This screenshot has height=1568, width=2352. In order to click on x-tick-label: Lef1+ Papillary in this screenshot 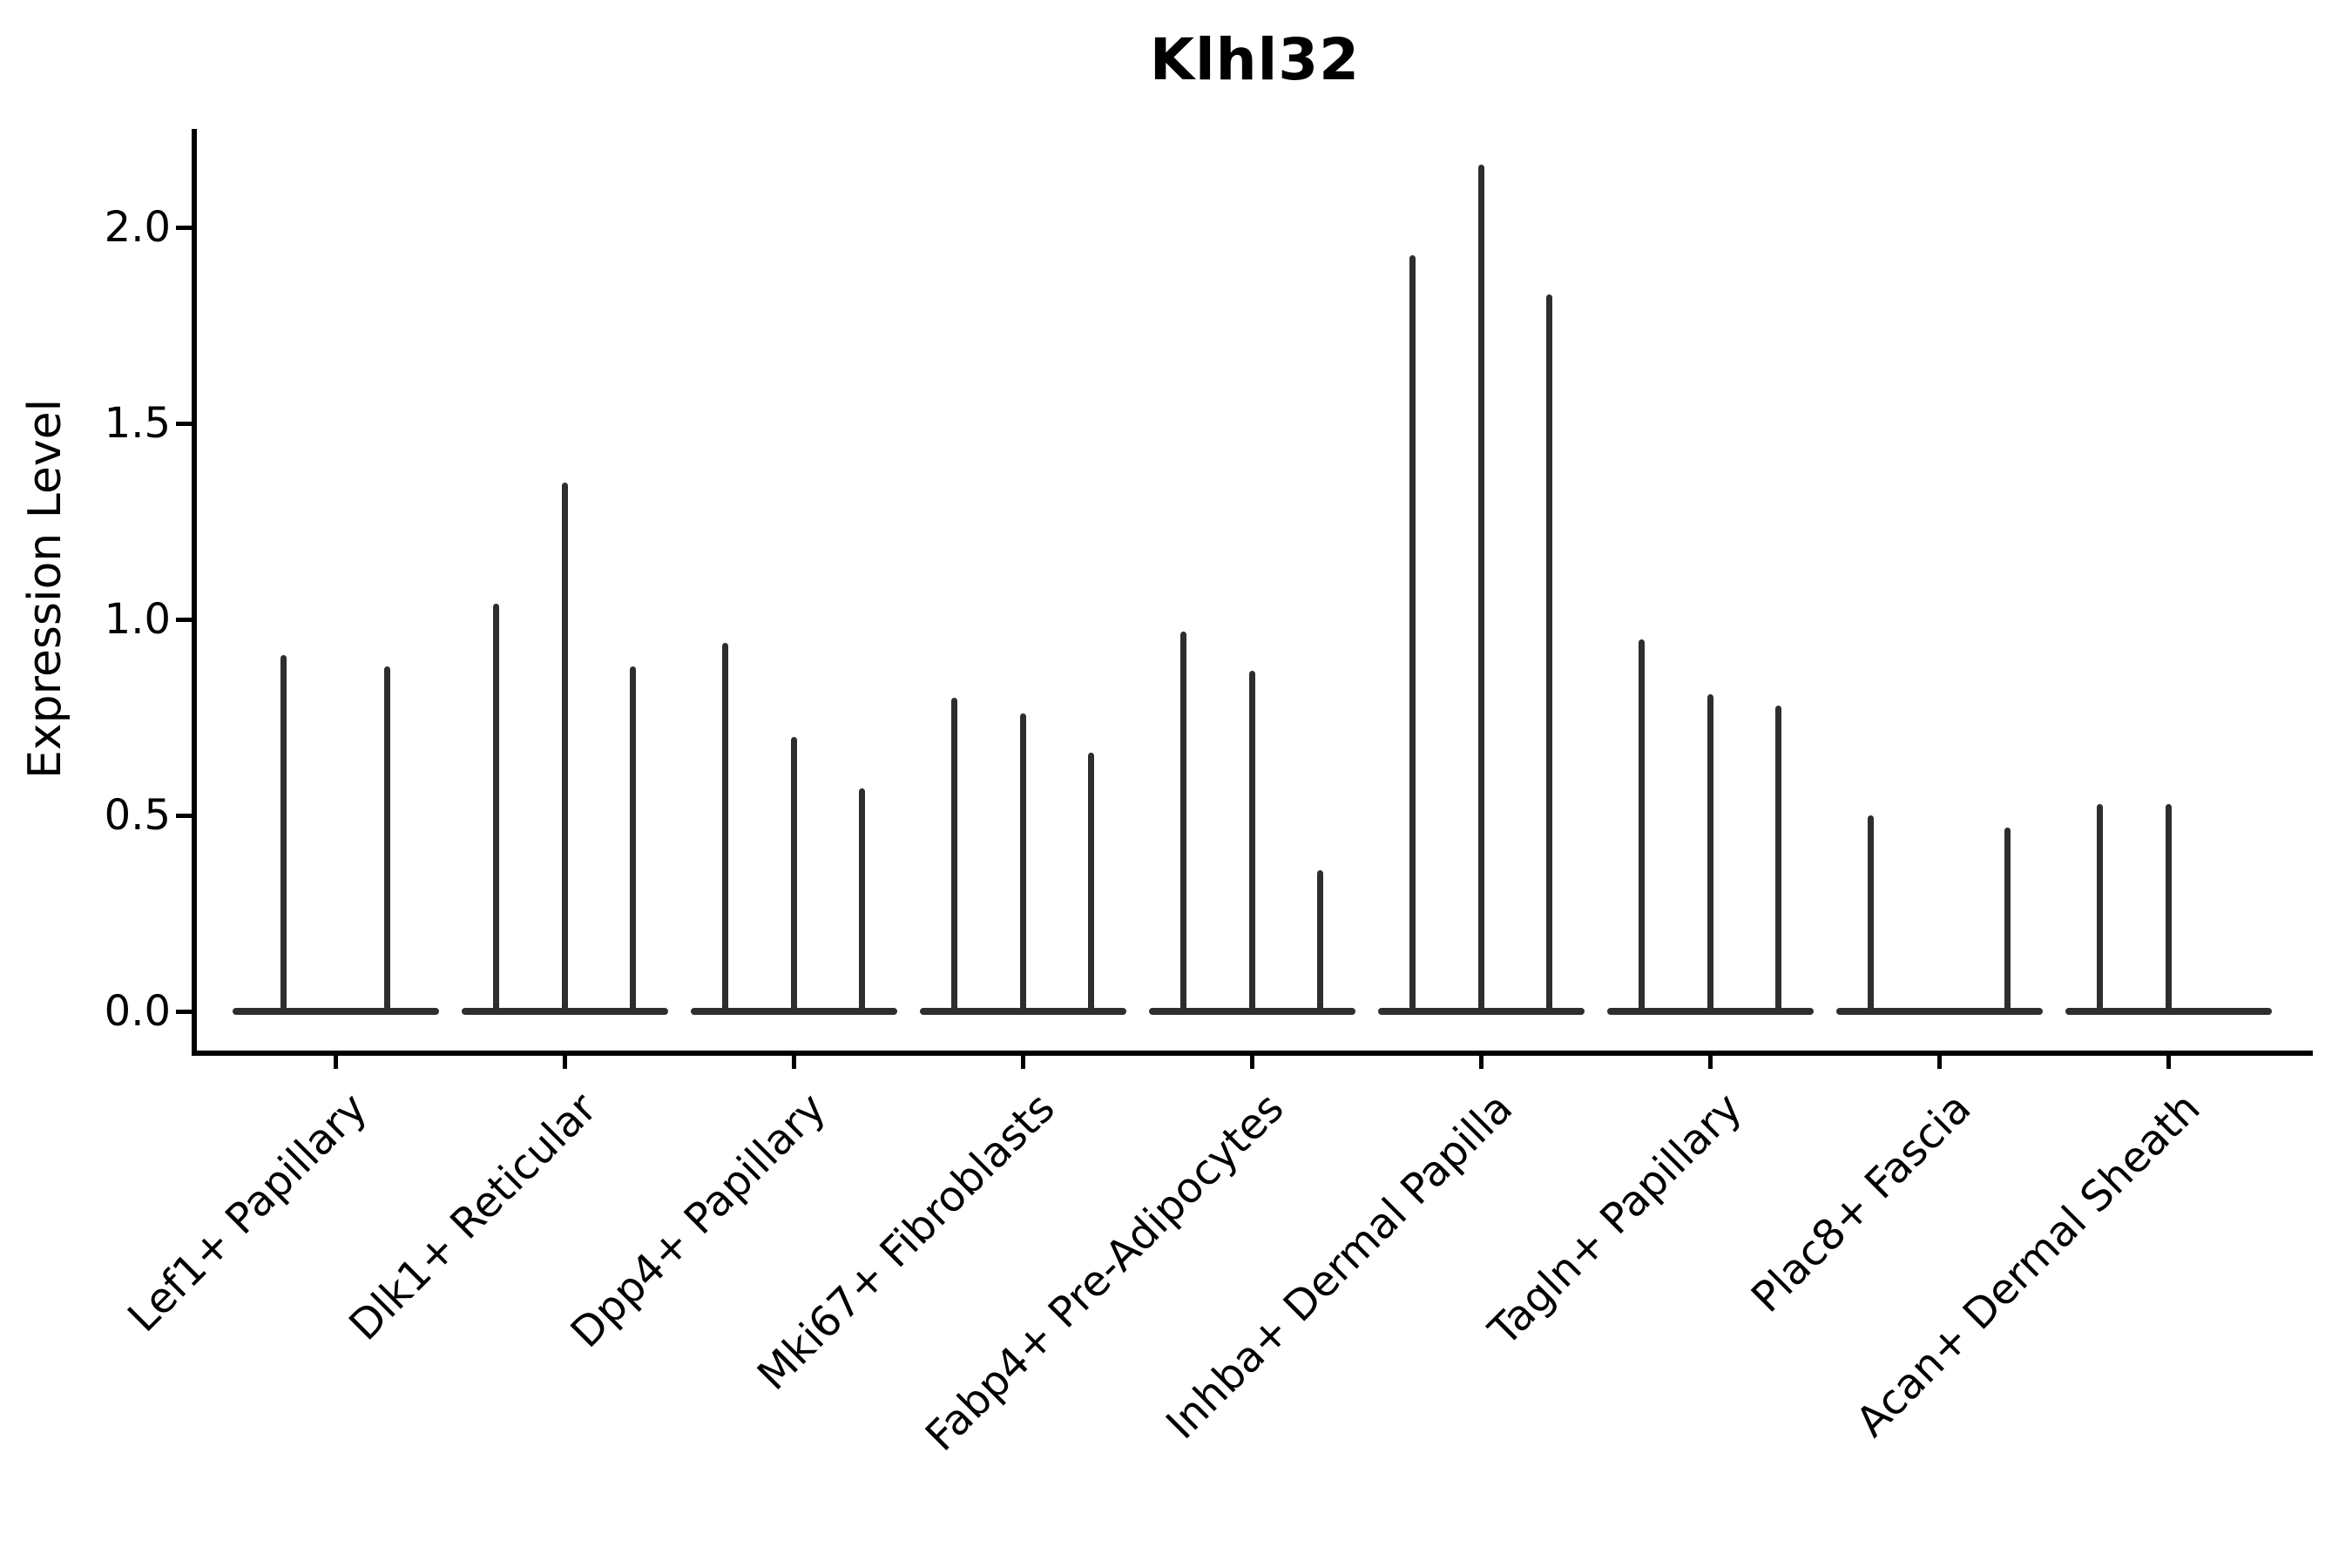, I will do `click(247, 1213)`.